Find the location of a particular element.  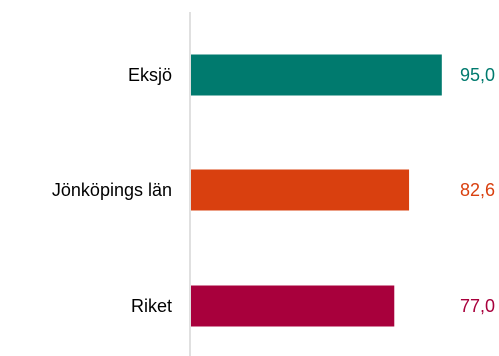

value-label: 95,0 is located at coordinates (477, 75).